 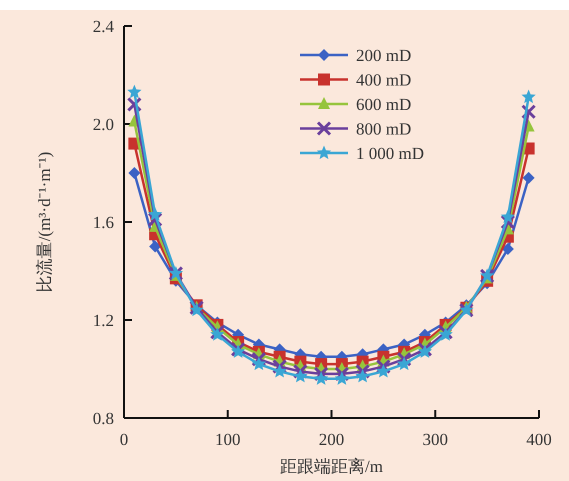 What do you see at coordinates (103, 222) in the screenshot?
I see `y-tick-label: 1.6` at bounding box center [103, 222].